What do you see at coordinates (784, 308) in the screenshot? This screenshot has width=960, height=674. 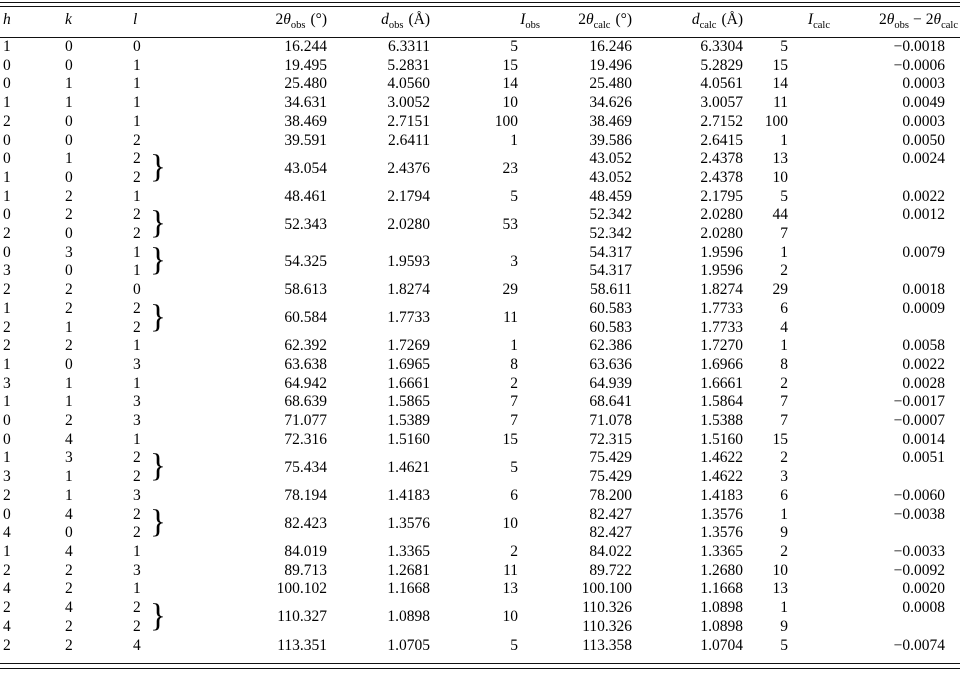 I see `cell-i-calc: 6` at bounding box center [784, 308].